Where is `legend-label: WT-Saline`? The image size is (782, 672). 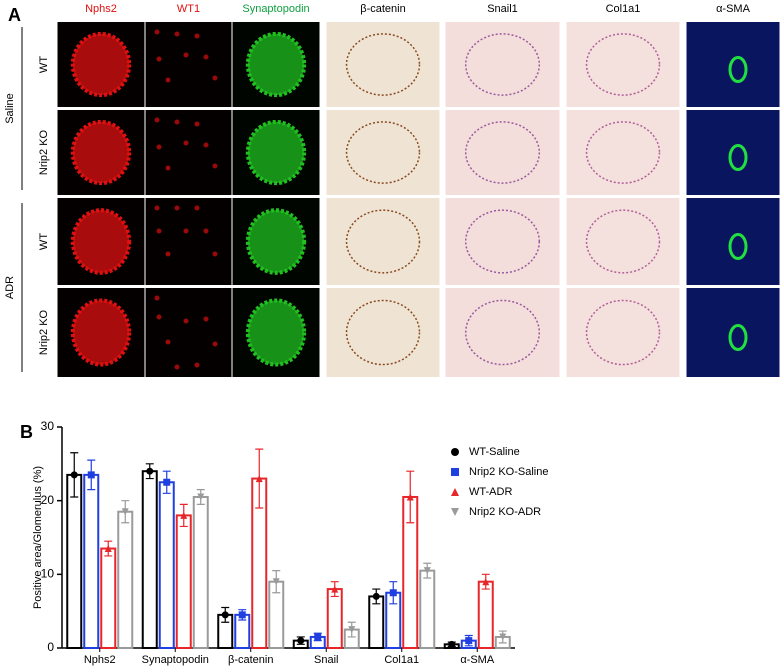 legend-label: WT-Saline is located at coordinates (494, 452).